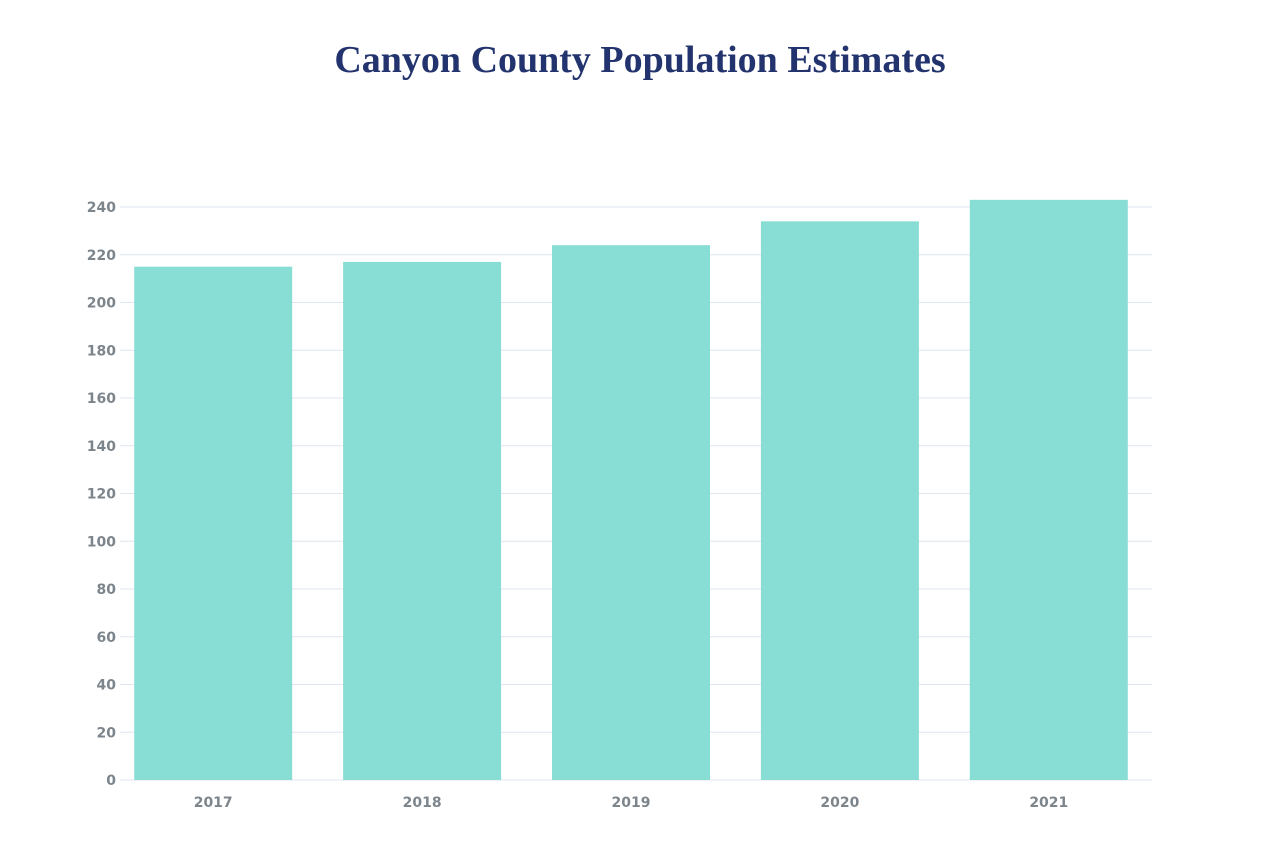 The width and height of the screenshot is (1280, 853). What do you see at coordinates (839, 803) in the screenshot?
I see `x-tick-label: 2020` at bounding box center [839, 803].